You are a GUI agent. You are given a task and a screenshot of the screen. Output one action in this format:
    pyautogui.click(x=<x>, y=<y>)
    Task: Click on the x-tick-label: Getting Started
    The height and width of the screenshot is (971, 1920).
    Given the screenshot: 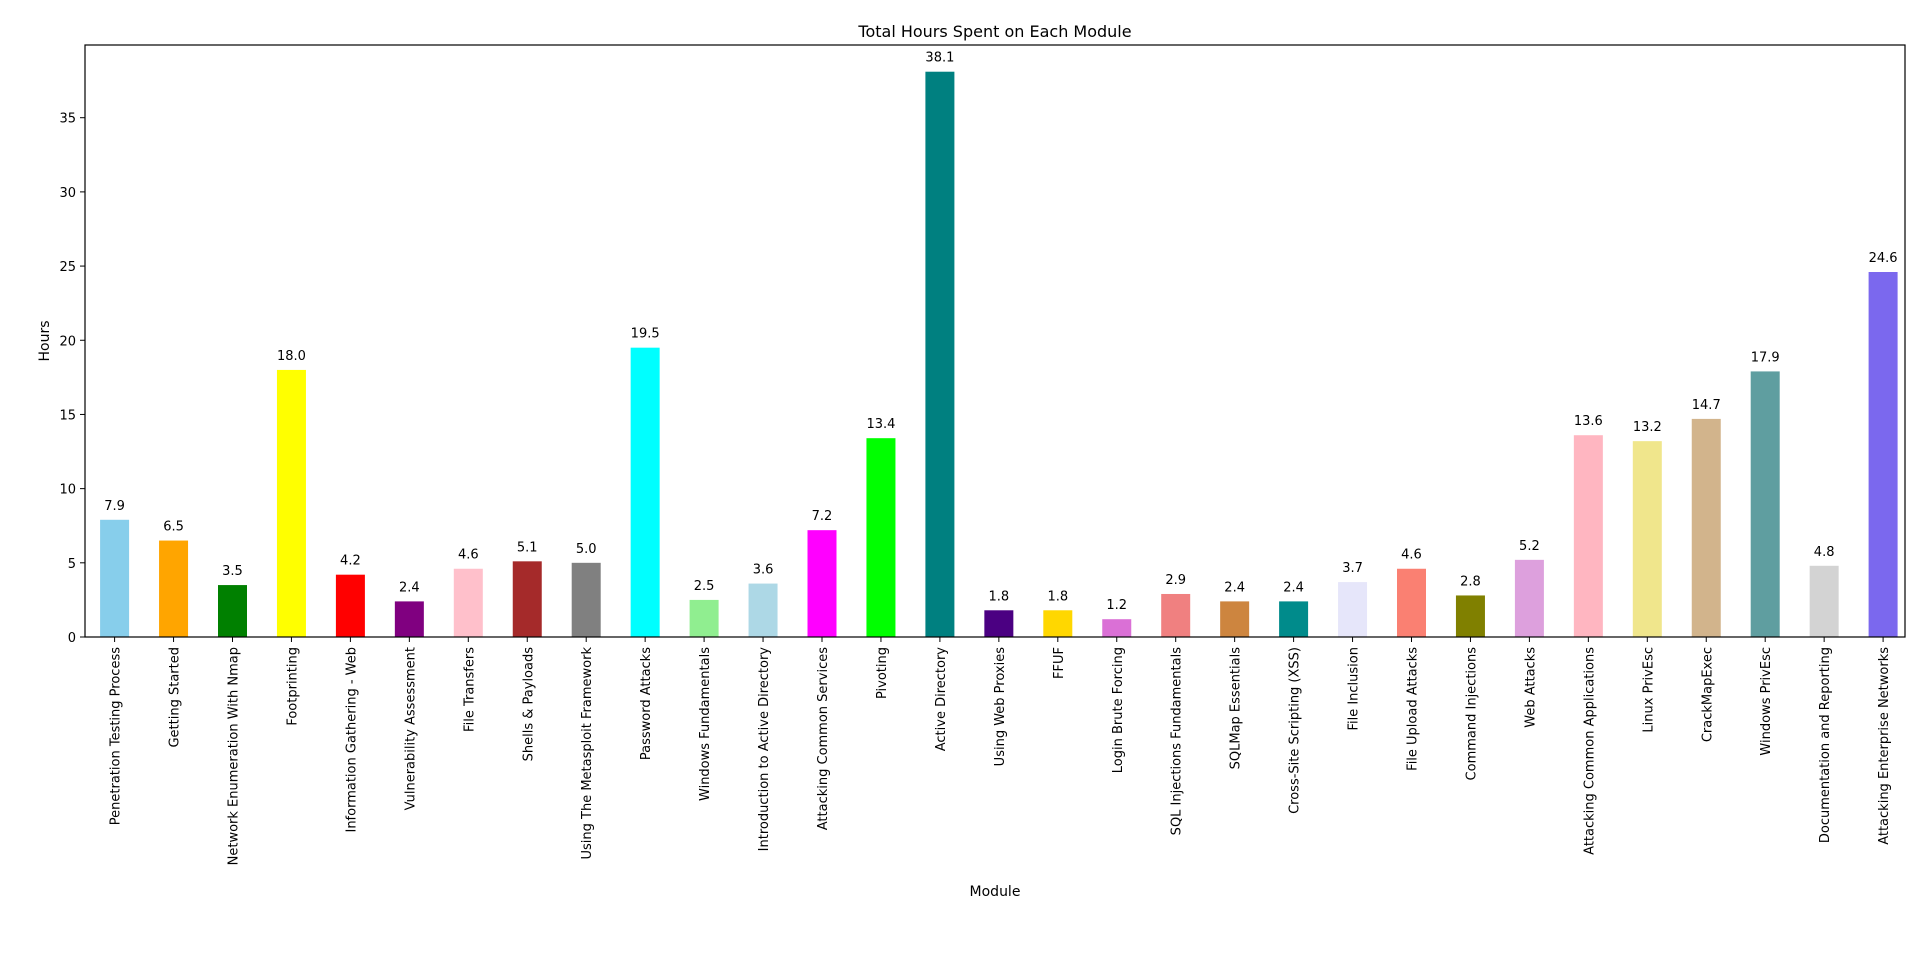 What is the action you would take?
    pyautogui.click(x=175, y=697)
    